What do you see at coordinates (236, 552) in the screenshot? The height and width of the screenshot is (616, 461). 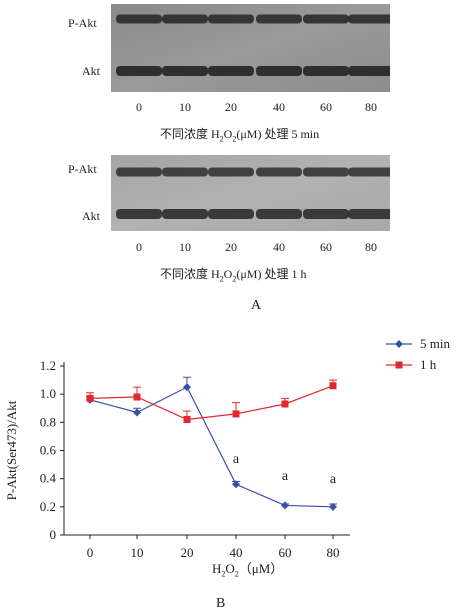 I see `x-tick-label: 40` at bounding box center [236, 552].